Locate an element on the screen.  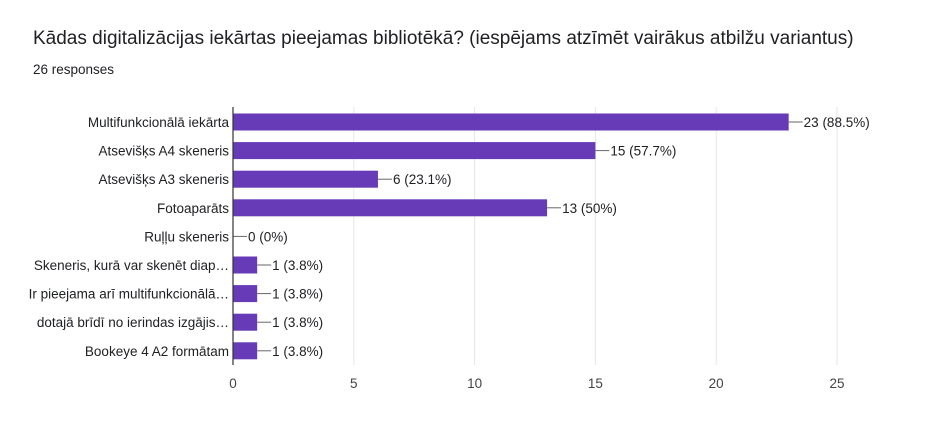
data-label: 23 (88.5%) is located at coordinates (837, 122).